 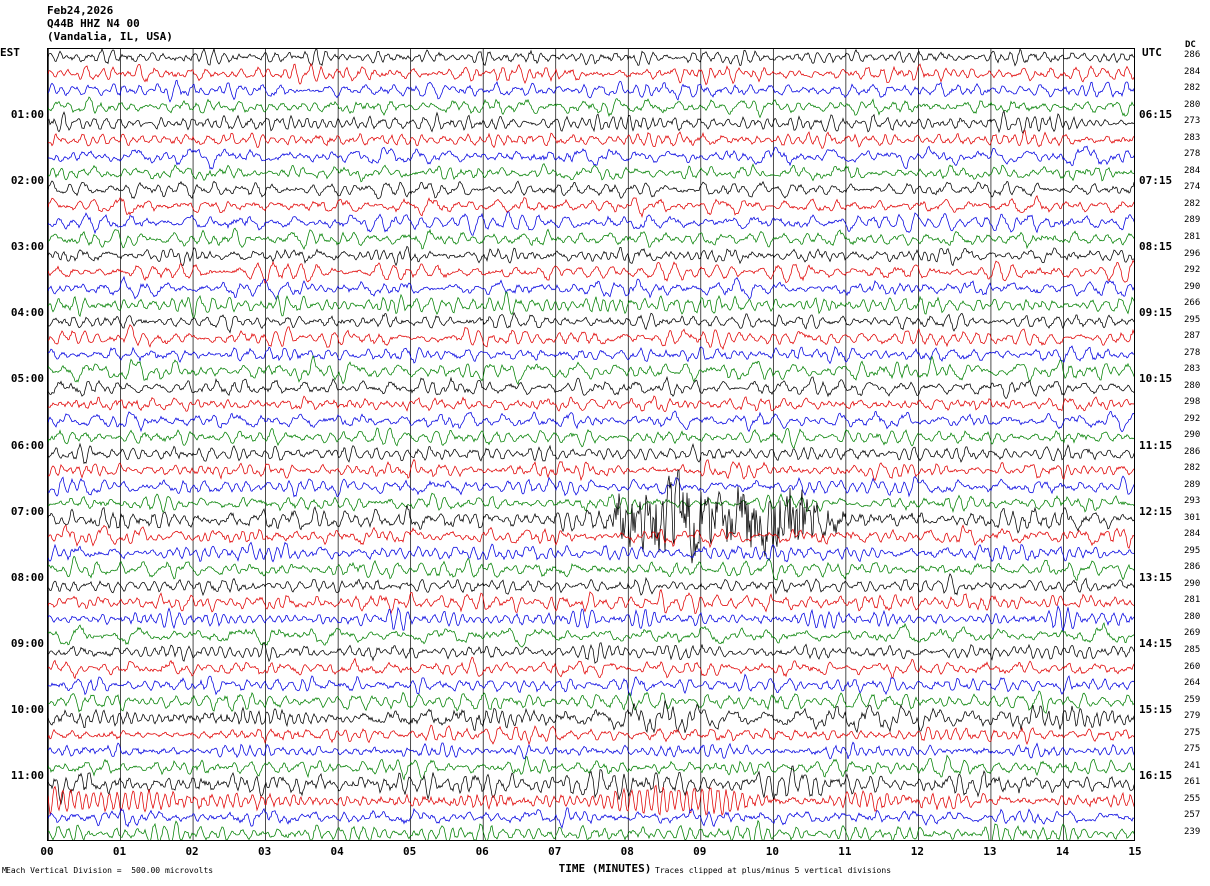 I want to click on x-tick: 13, so click(x=990, y=851).